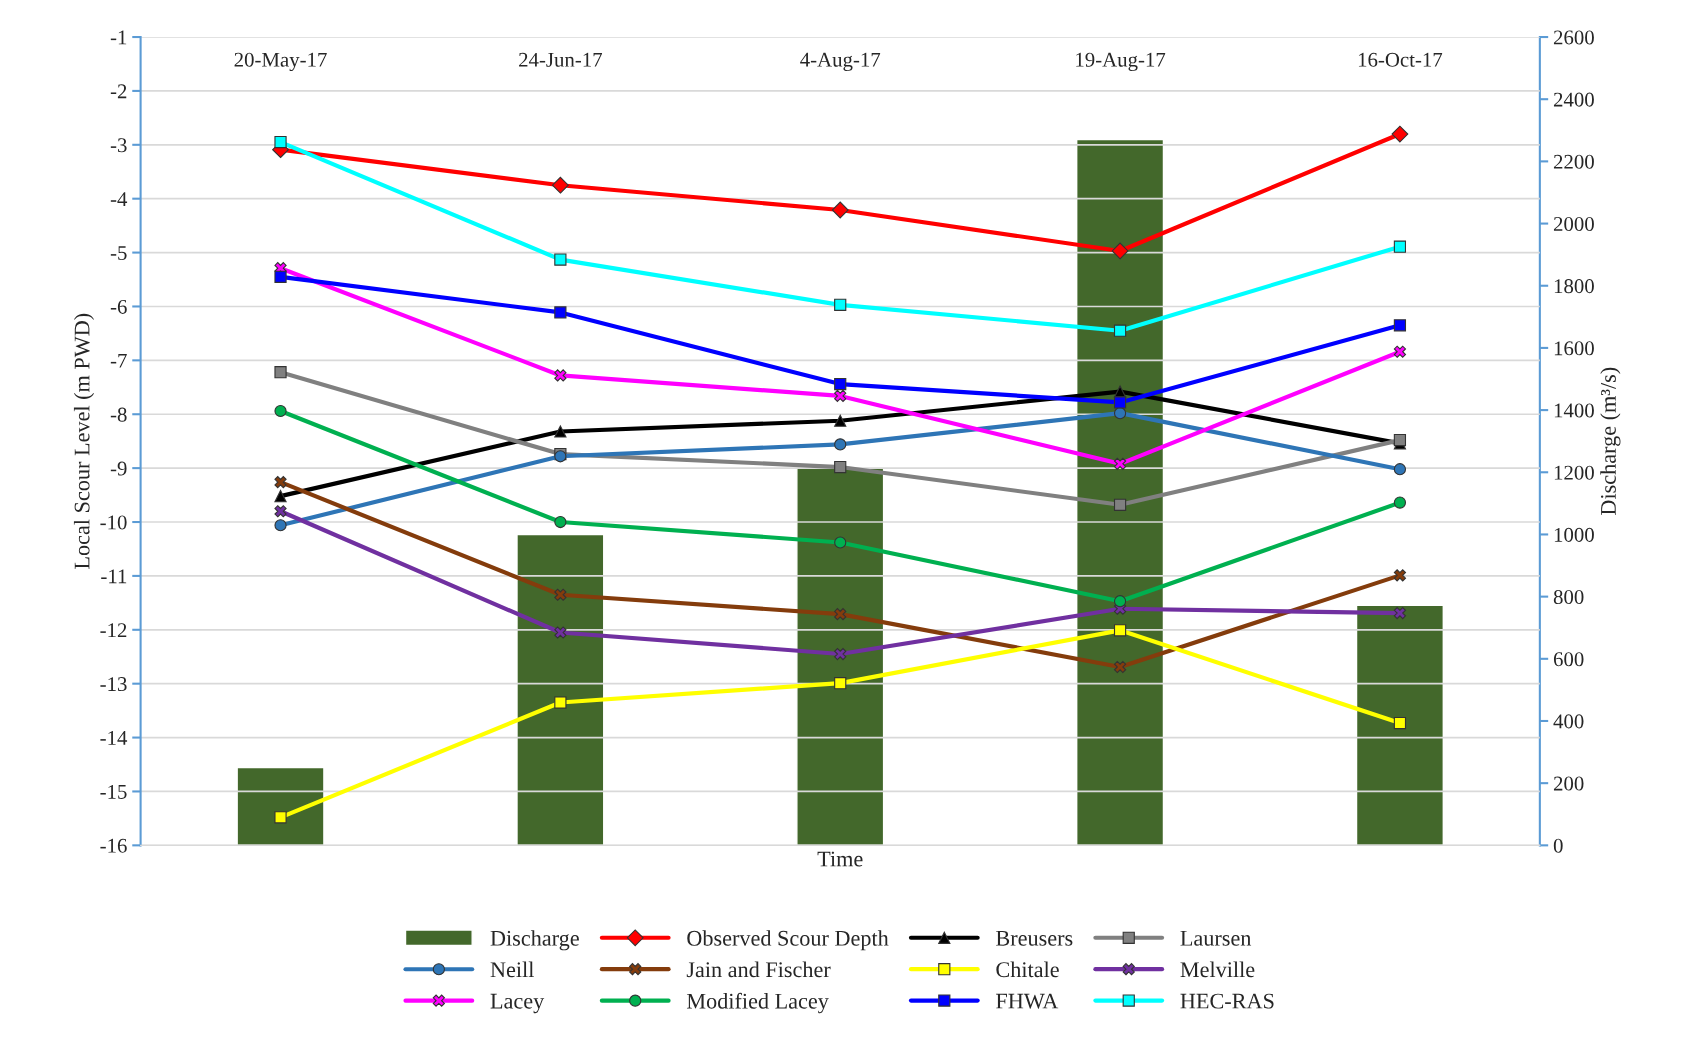 Image resolution: width=1694 pixels, height=1058 pixels. What do you see at coordinates (1400, 59) in the screenshot?
I see `x-tick-label: 16-Oct-17` at bounding box center [1400, 59].